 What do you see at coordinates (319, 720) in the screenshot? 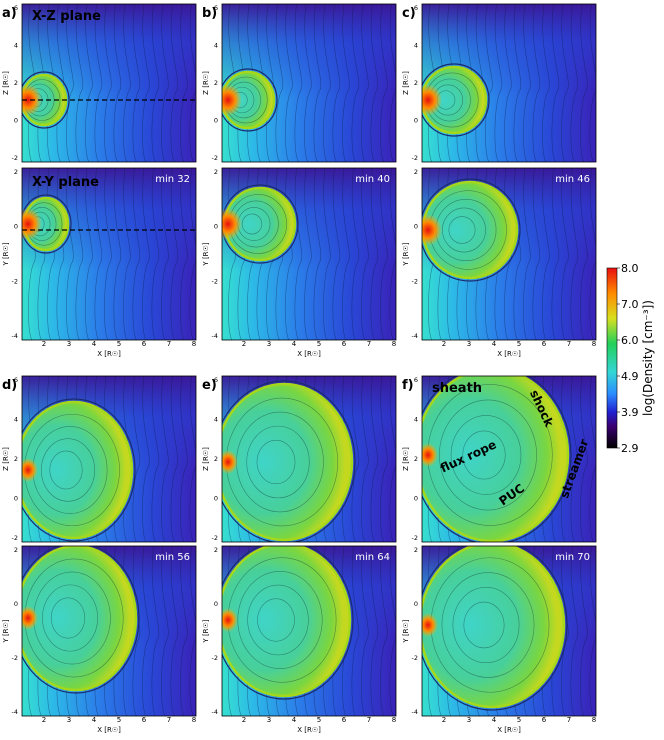
I see `panel-e-x-tick: 5` at bounding box center [319, 720].